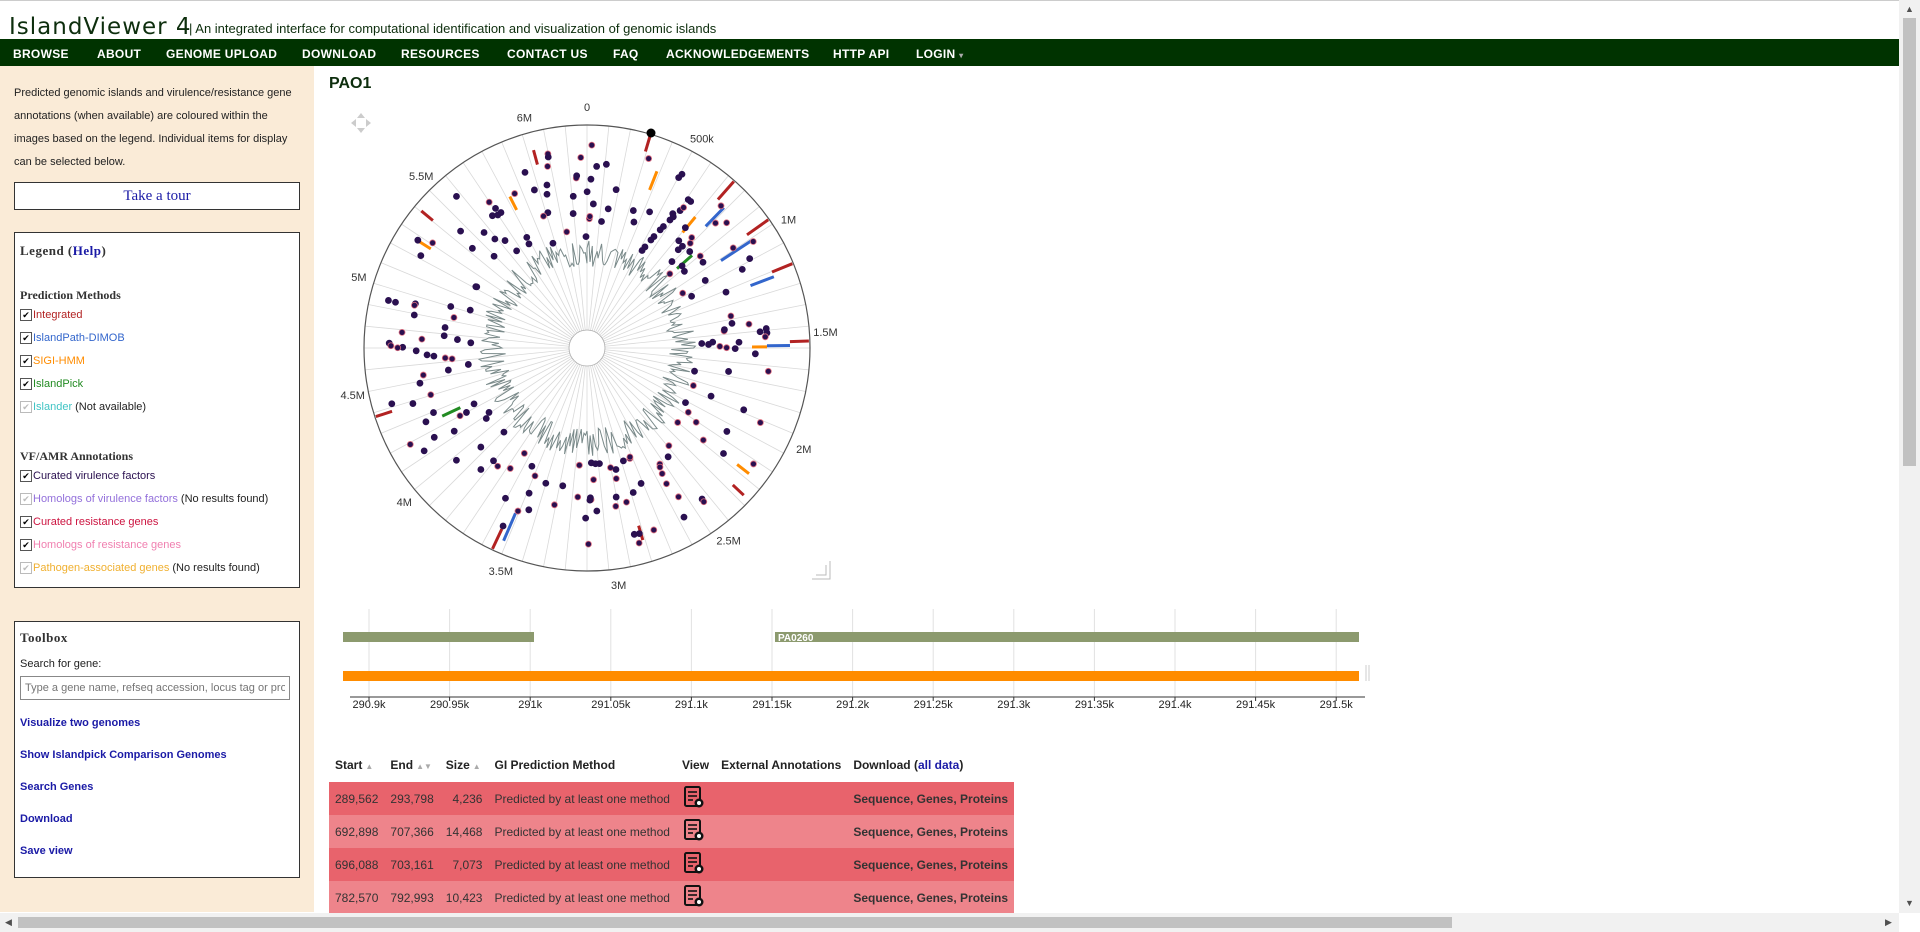 The width and height of the screenshot is (1920, 932). Describe the element at coordinates (938, 765) in the screenshot. I see `download-all-data-link: all data` at that location.